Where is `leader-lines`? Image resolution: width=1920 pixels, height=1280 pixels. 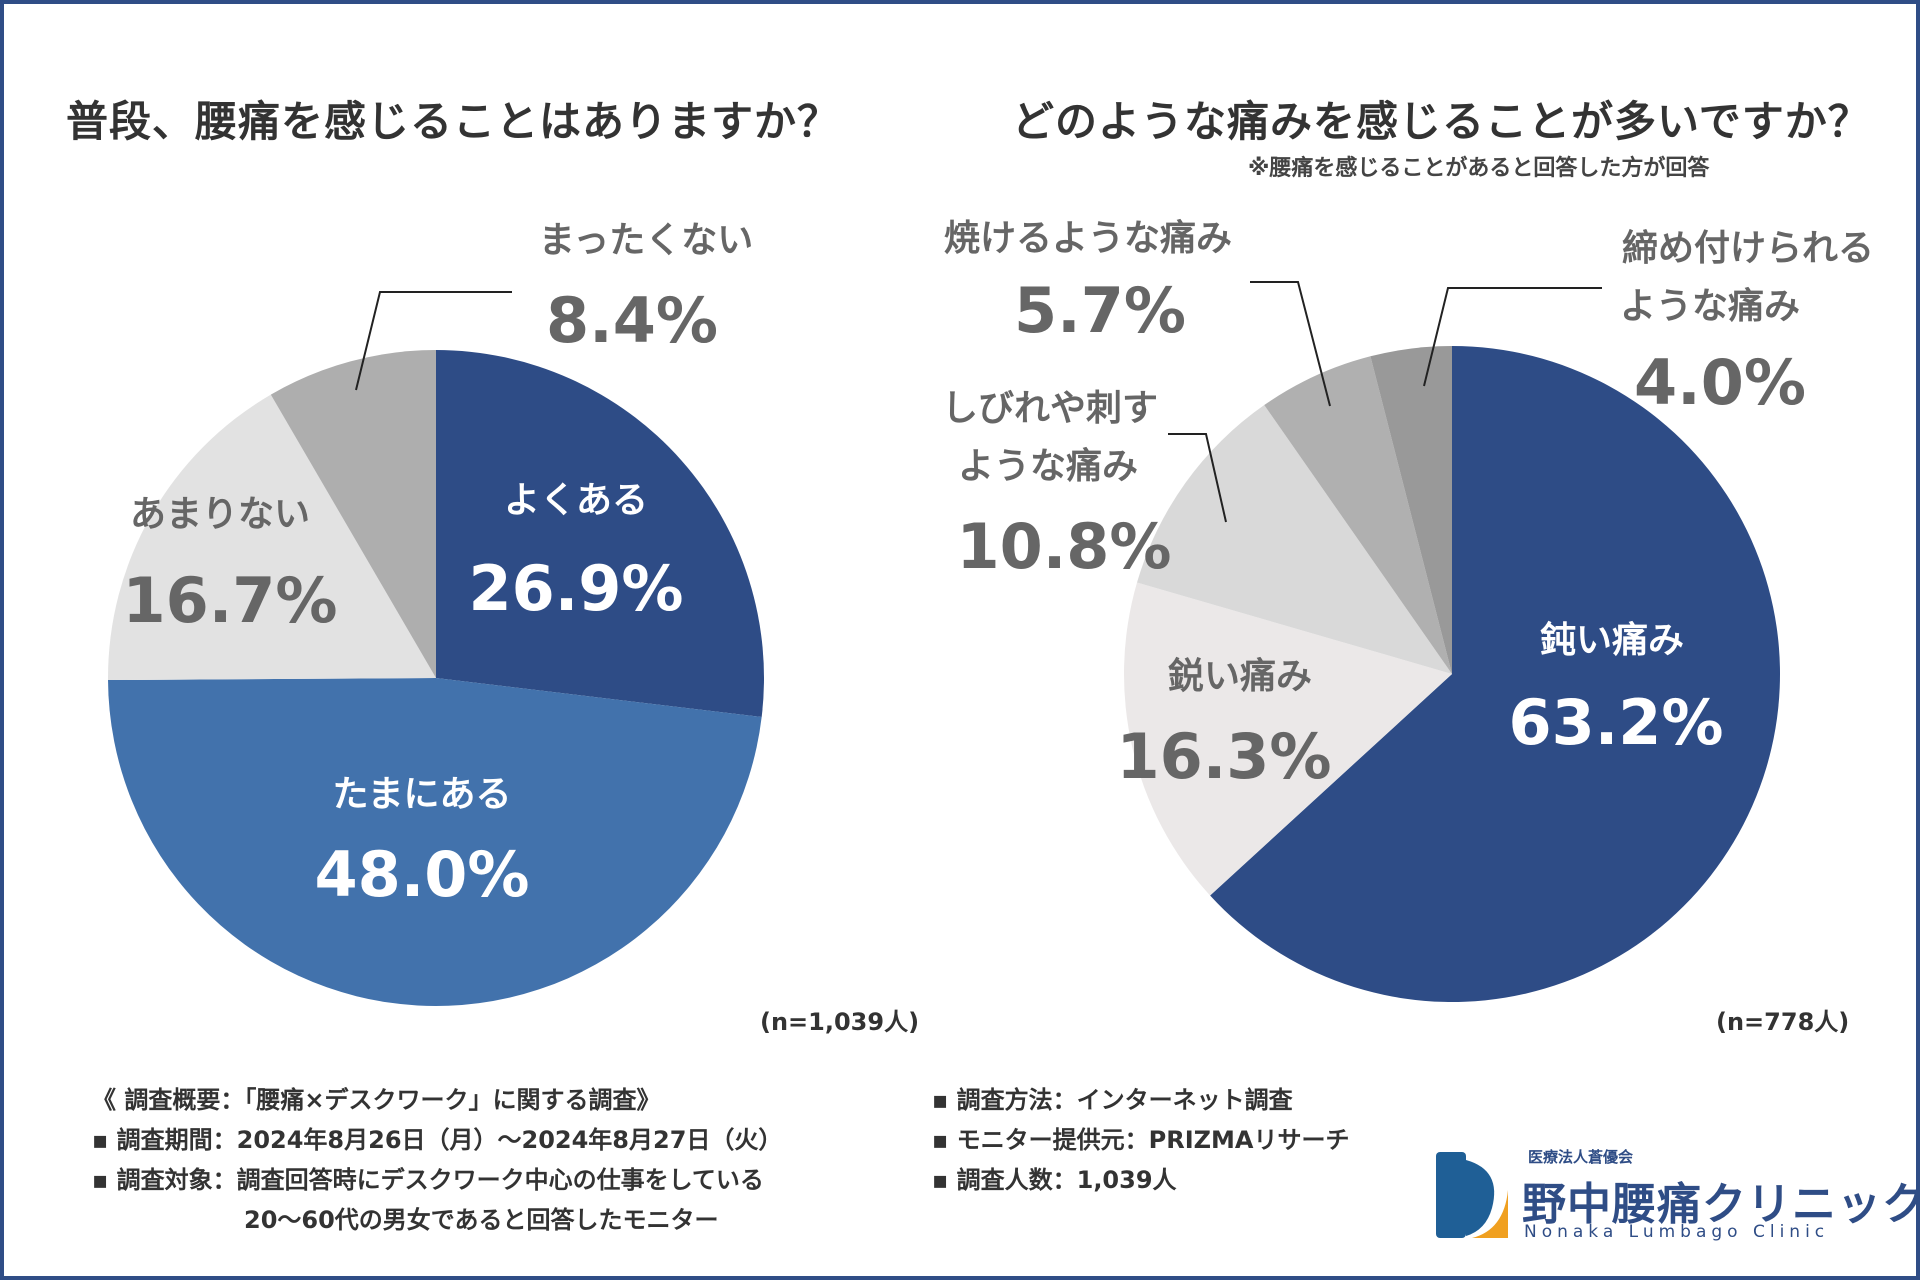
leader-lines is located at coordinates (978, 402).